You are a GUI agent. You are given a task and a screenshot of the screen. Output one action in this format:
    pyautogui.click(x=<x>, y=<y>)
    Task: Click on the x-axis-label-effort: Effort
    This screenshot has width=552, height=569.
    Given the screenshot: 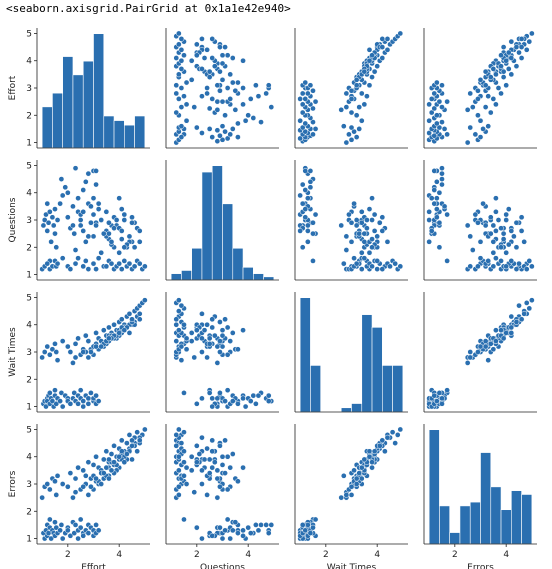 What is the action you would take?
    pyautogui.click(x=93, y=566)
    